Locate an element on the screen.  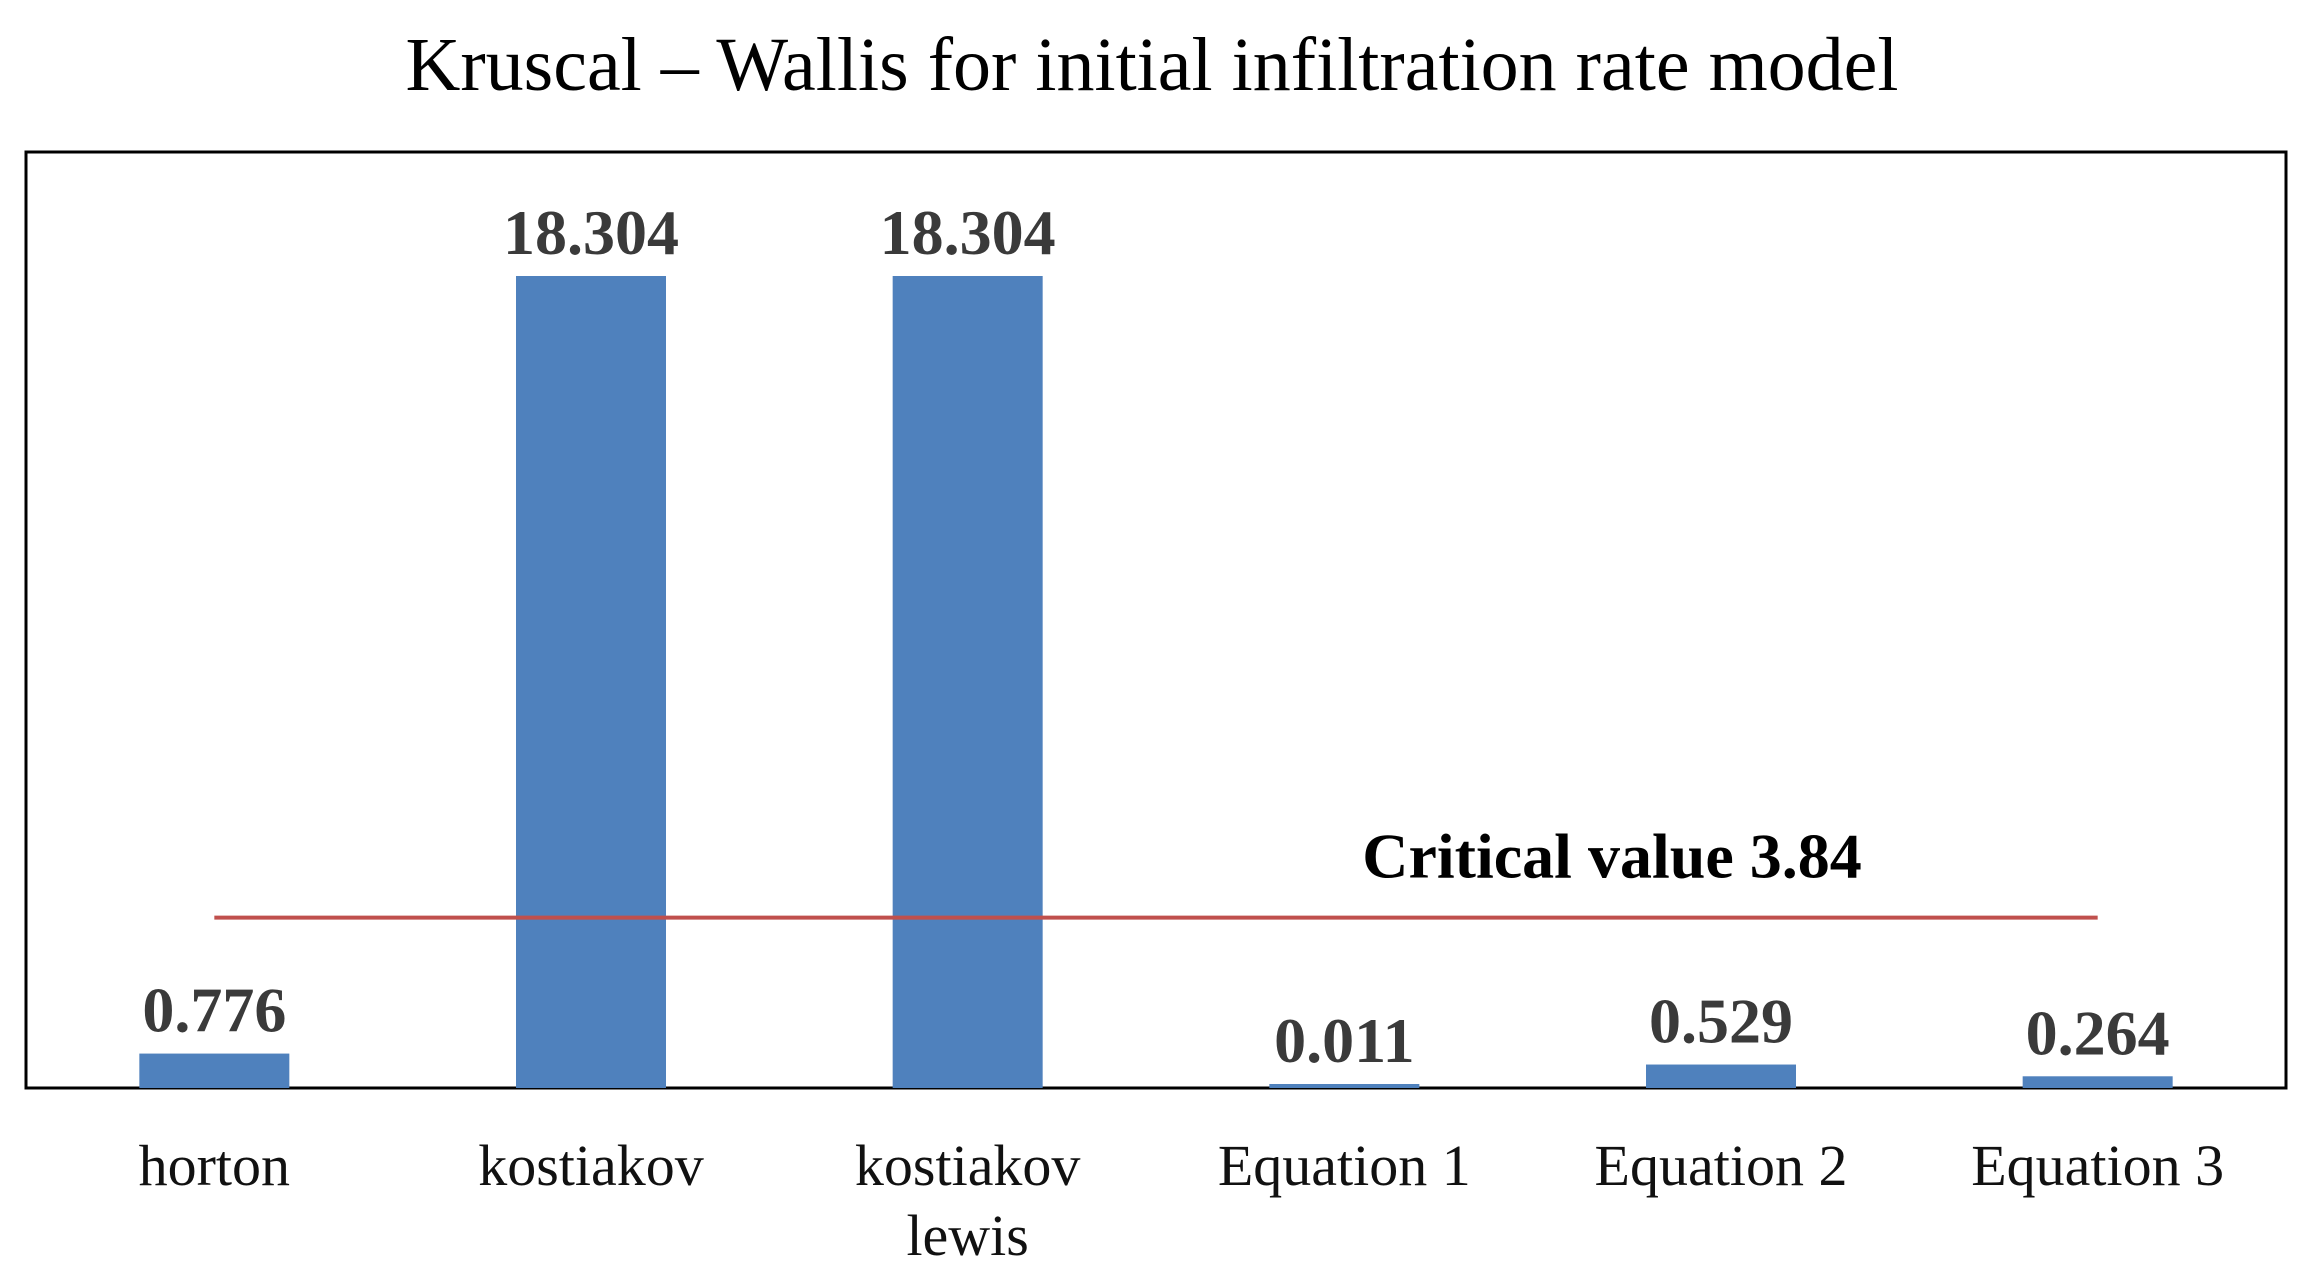
category-label-0: horton is located at coordinates (214, 1165).